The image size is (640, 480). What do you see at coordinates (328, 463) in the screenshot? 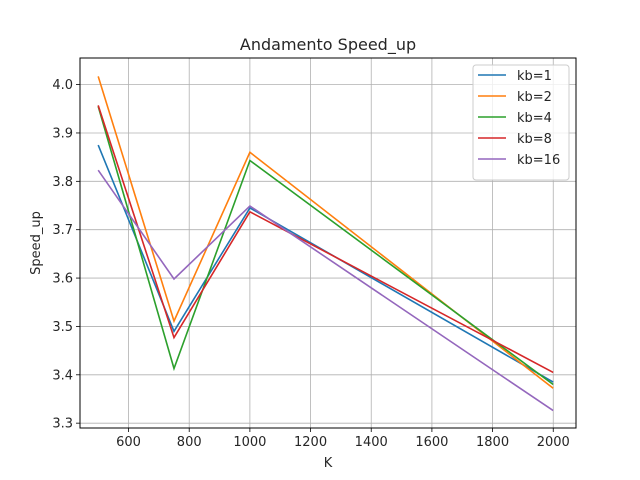
I see `x-axis-title: K` at bounding box center [328, 463].